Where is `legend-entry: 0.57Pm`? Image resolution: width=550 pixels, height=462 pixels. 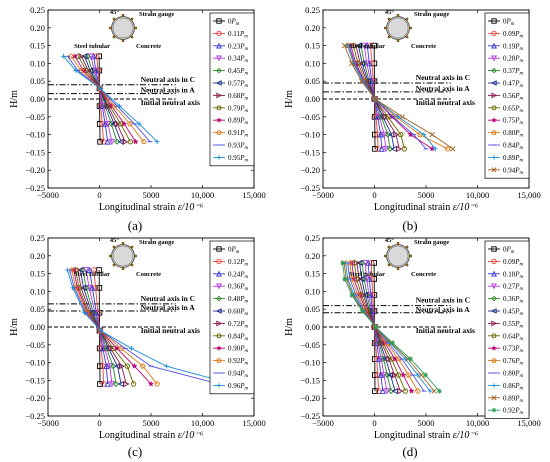
legend-entry: 0.57Pm is located at coordinates (238, 85).